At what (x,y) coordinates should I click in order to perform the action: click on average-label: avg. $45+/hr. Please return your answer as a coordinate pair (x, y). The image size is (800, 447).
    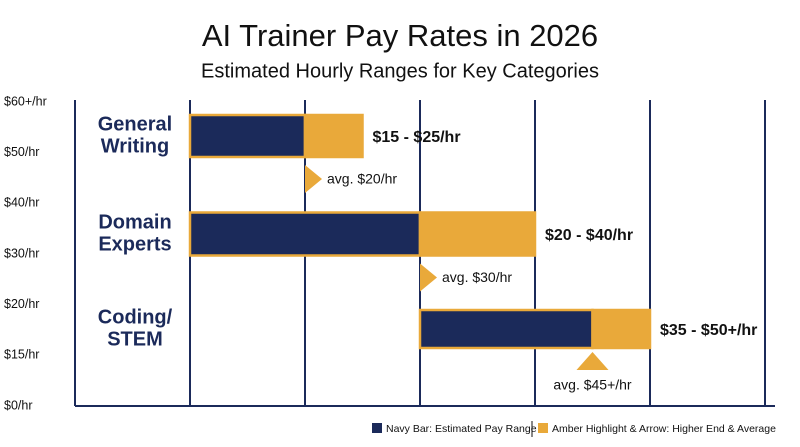
    Looking at the image, I should click on (592, 385).